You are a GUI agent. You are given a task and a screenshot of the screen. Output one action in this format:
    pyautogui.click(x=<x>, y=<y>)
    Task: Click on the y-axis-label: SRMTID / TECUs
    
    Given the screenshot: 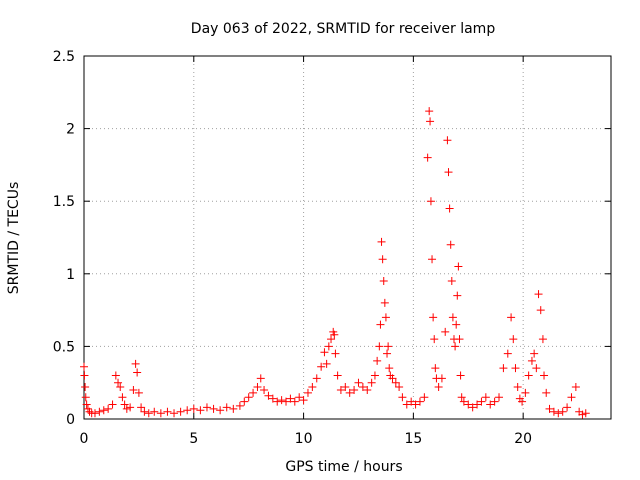 What is the action you would take?
    pyautogui.click(x=14, y=238)
    